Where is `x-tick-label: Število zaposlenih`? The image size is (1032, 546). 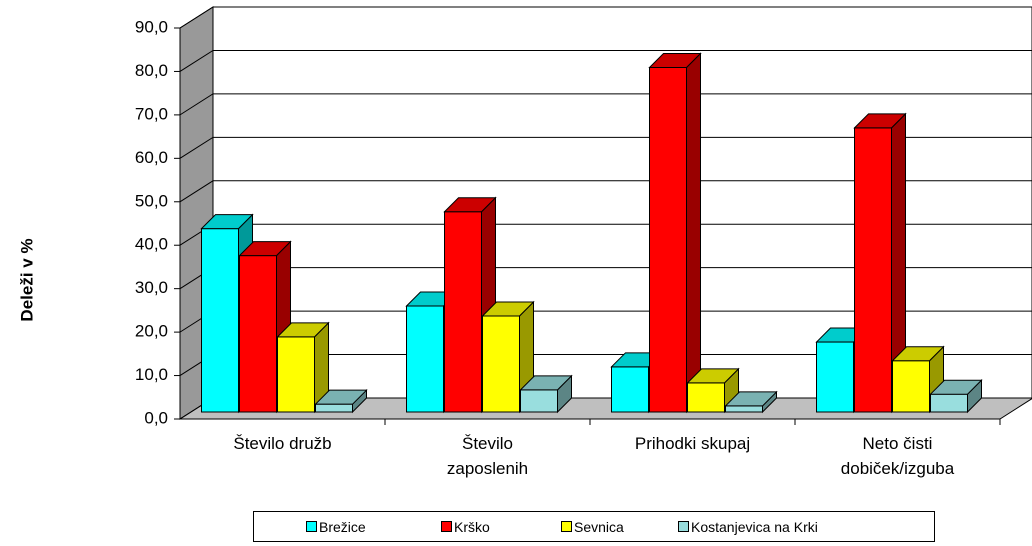 x-tick-label: Število zaposlenih is located at coordinates (487, 456).